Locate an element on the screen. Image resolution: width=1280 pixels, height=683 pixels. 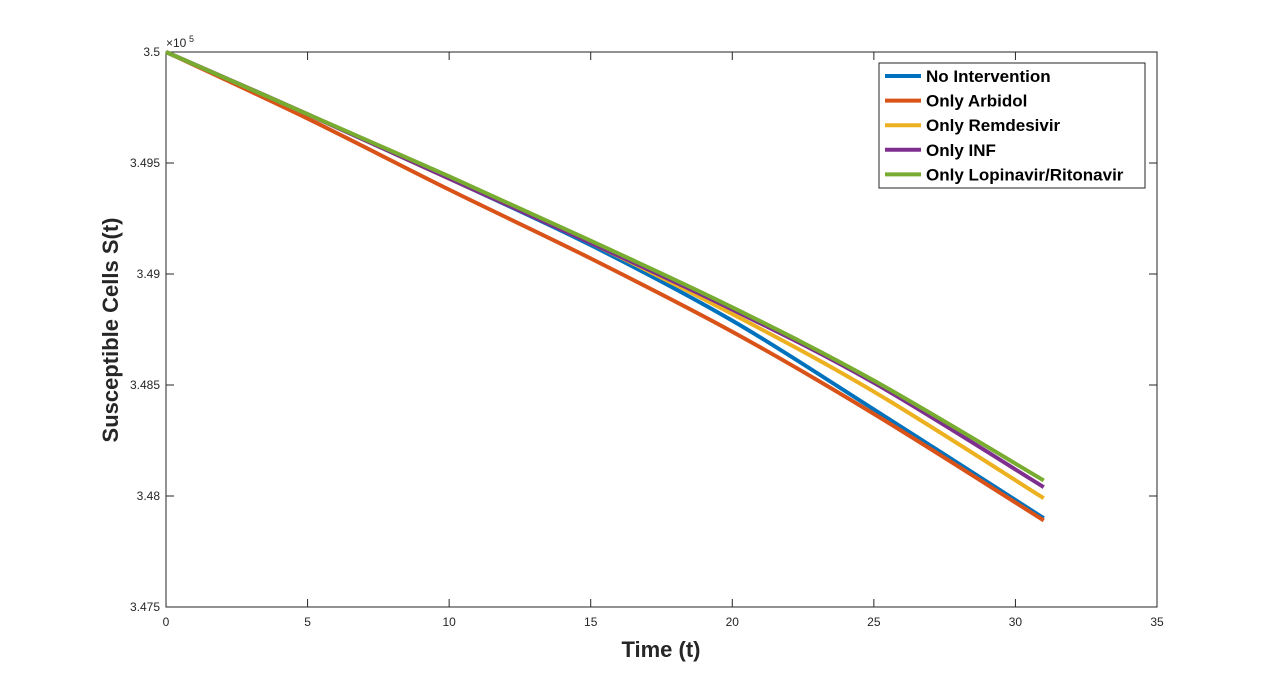
x-tick-label: 15 is located at coordinates (591, 622).